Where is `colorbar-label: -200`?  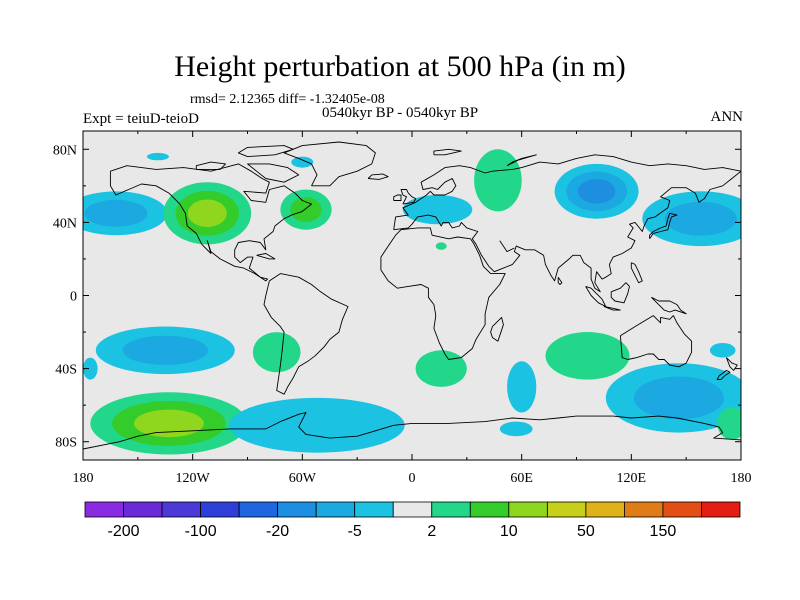 colorbar-label: -200 is located at coordinates (123, 531).